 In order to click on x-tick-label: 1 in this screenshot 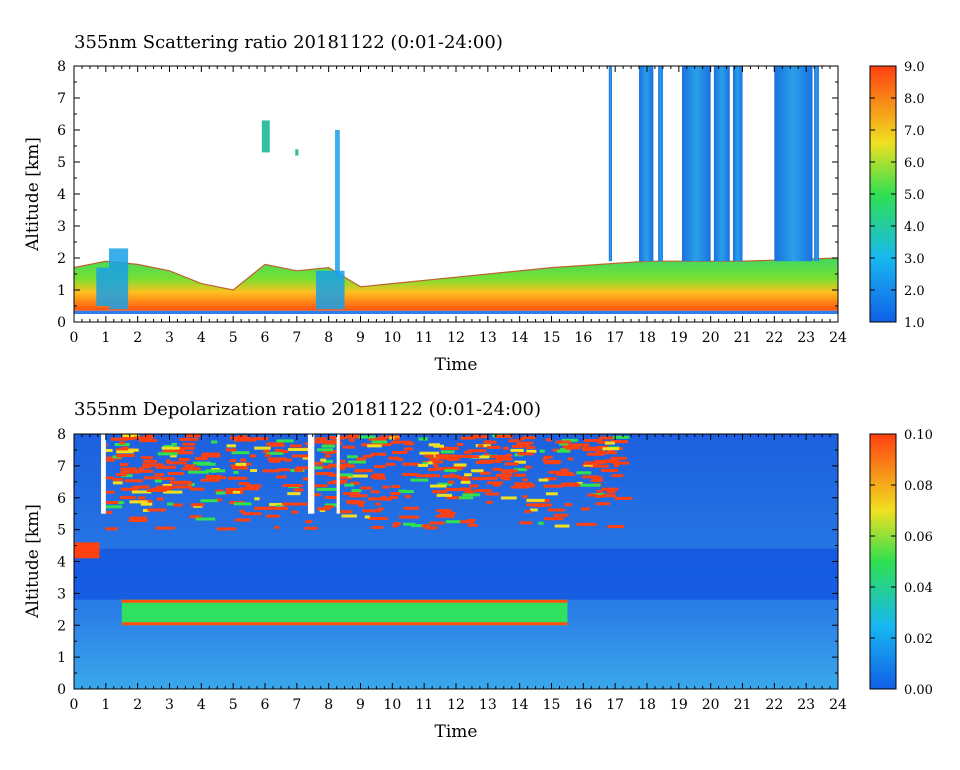, I will do `click(105, 705)`.